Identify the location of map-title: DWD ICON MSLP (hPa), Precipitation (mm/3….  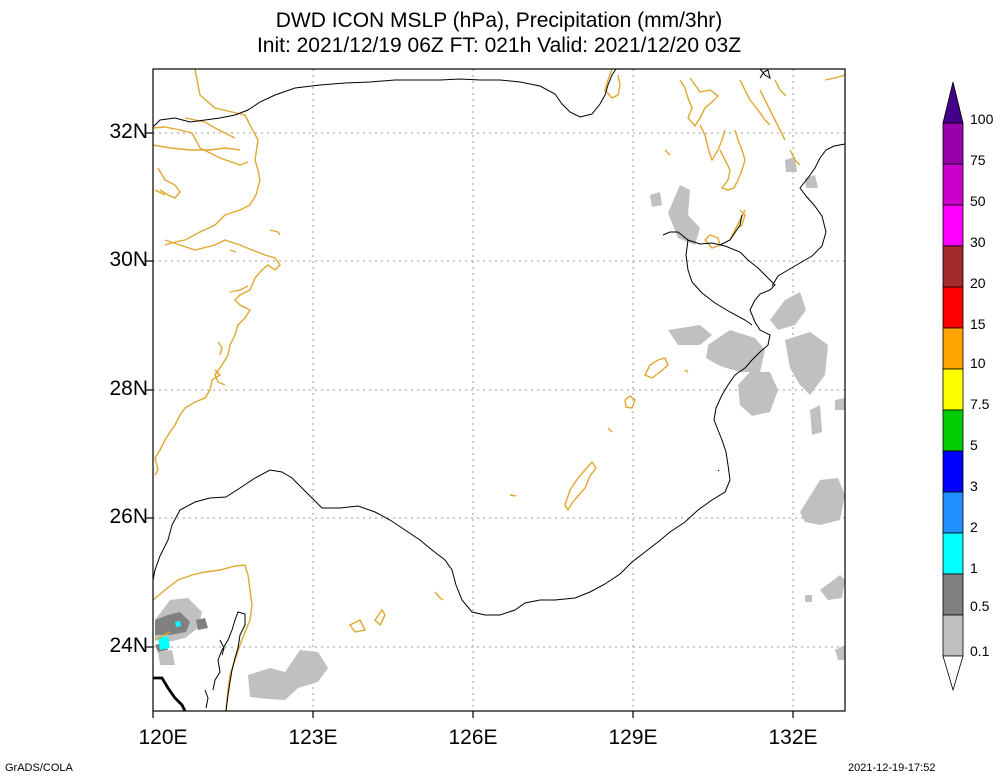
(499, 20).